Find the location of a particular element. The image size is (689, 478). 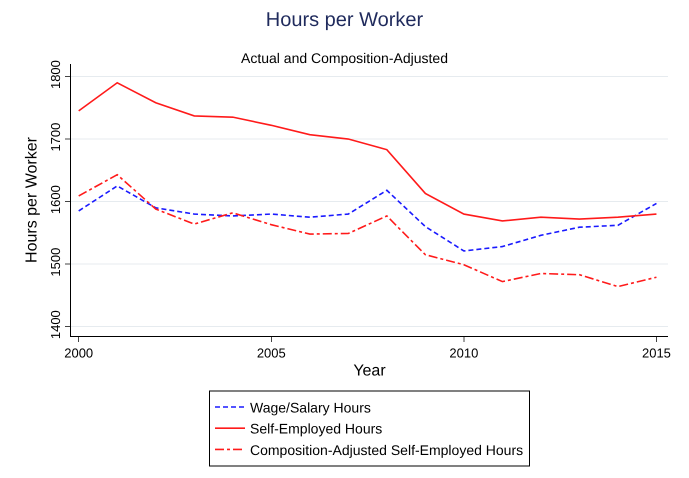

legend-label: Composition-Adjusted Self-Employed Hours is located at coordinates (387, 450).